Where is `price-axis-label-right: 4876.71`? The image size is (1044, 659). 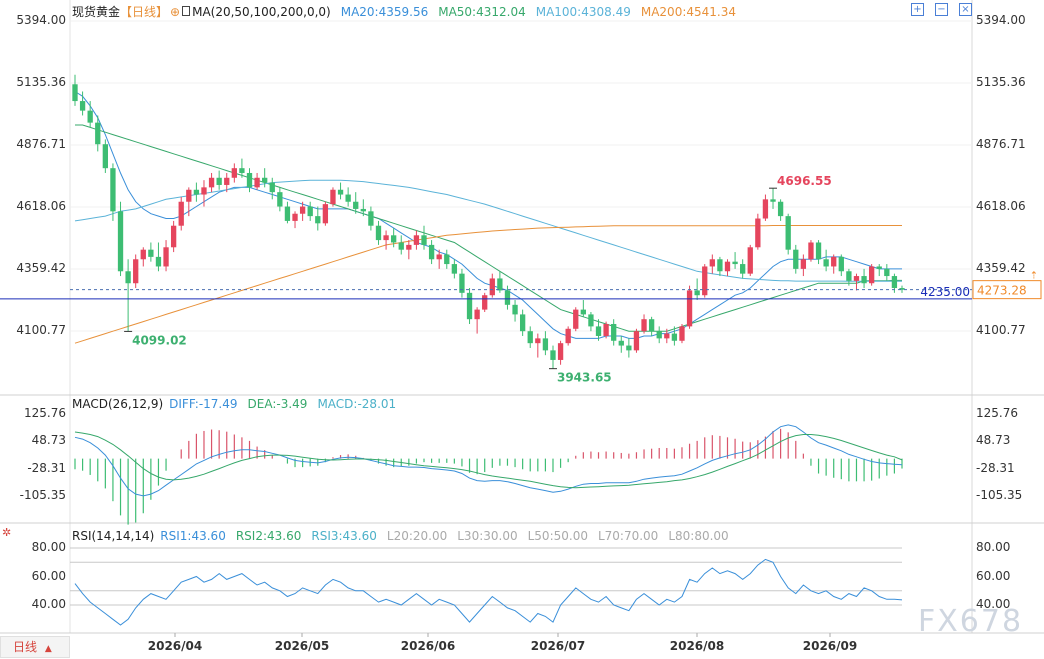 price-axis-label-right: 4876.71 is located at coordinates (1001, 143).